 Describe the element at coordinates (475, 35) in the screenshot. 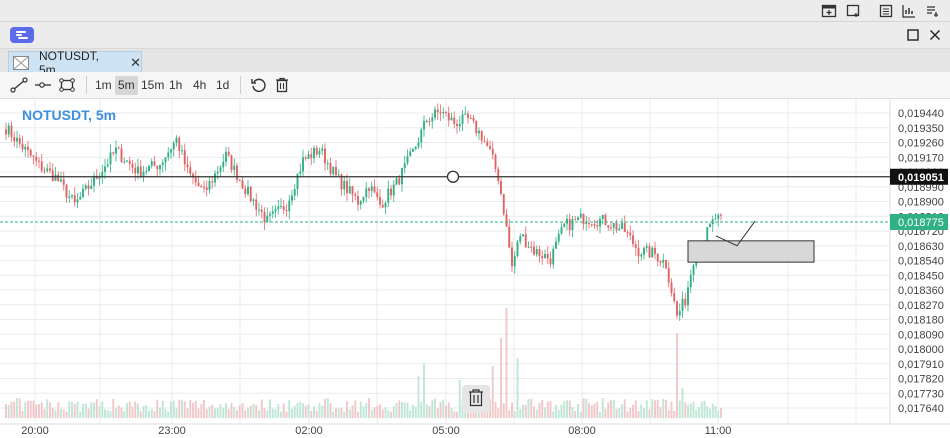

I see `window-titlebar` at that location.